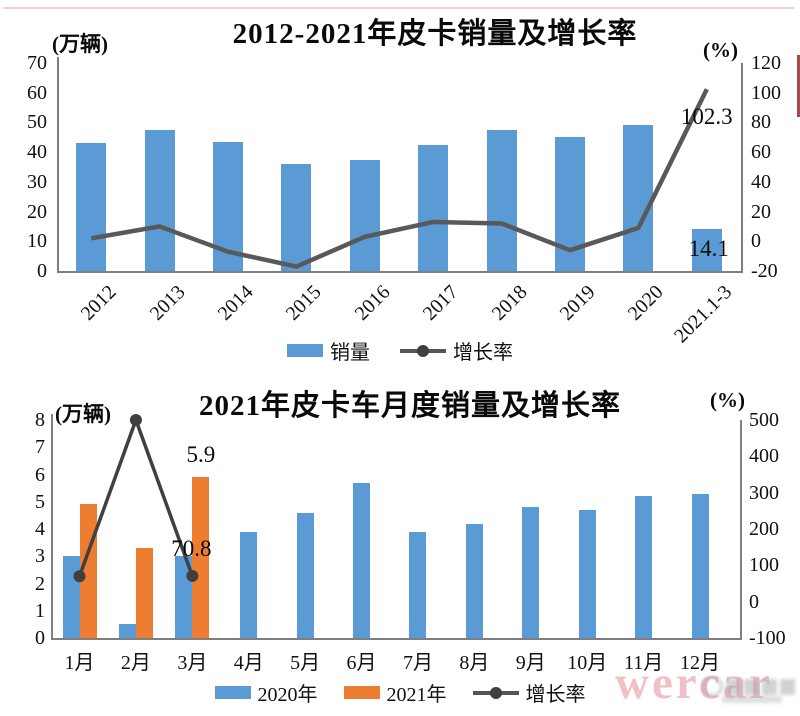 Image resolution: width=800 pixels, height=716 pixels. What do you see at coordinates (305, 575) in the screenshot?
I see `bar-2020年-5月` at bounding box center [305, 575].